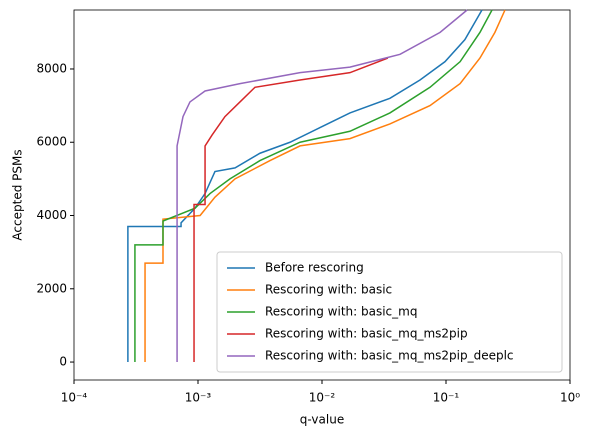  What do you see at coordinates (74, 398) in the screenshot?
I see `x-tick-label: 10⁻⁴` at bounding box center [74, 398].